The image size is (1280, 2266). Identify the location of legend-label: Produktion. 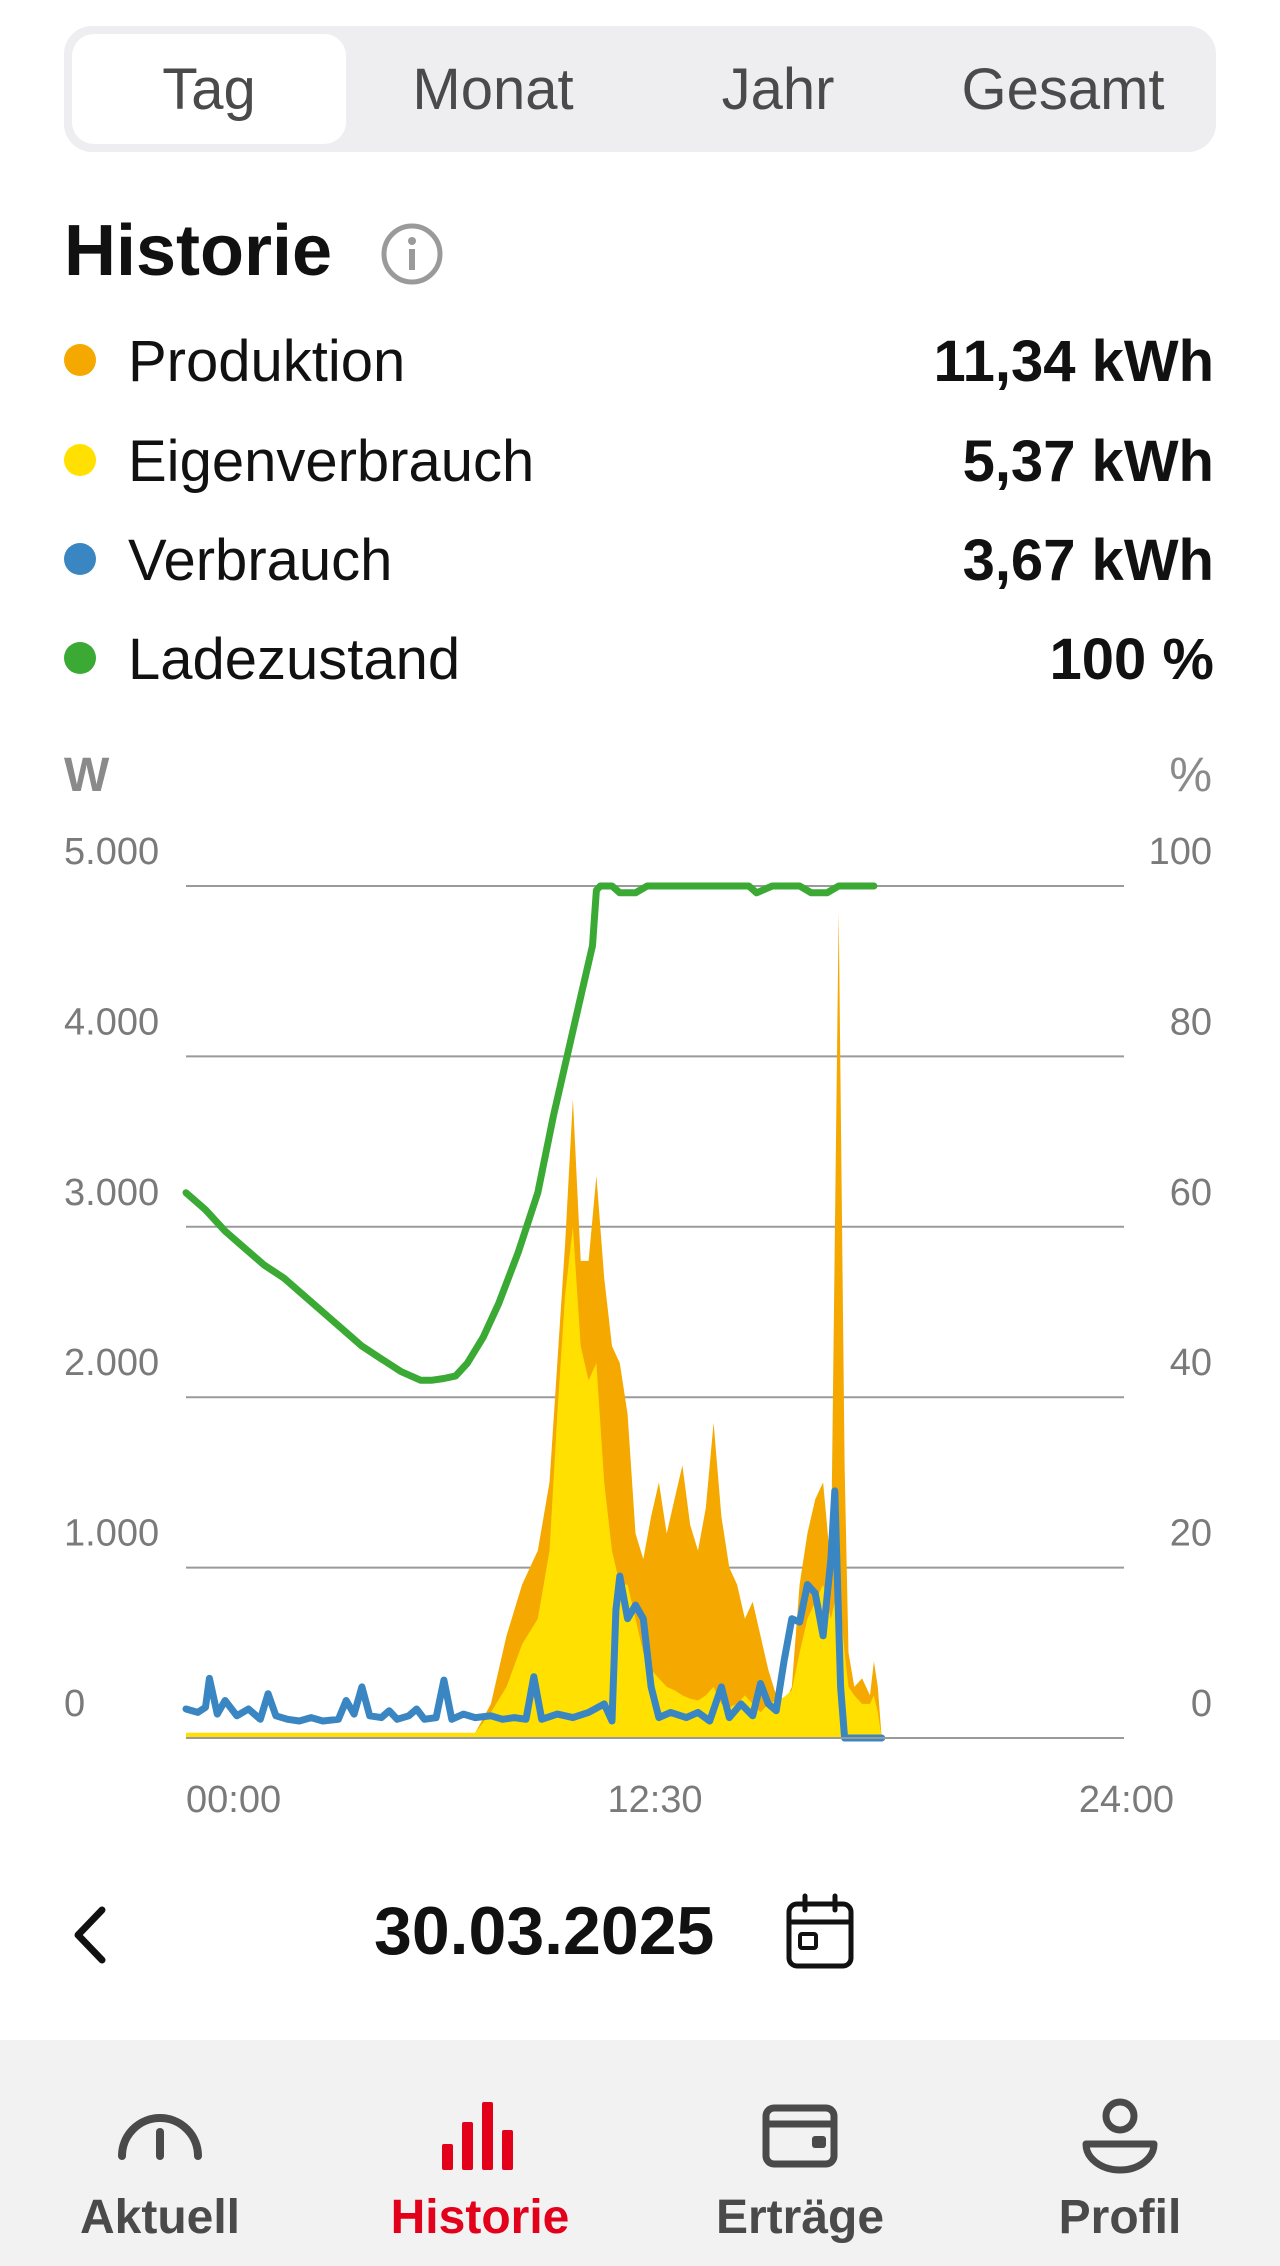
(267, 361).